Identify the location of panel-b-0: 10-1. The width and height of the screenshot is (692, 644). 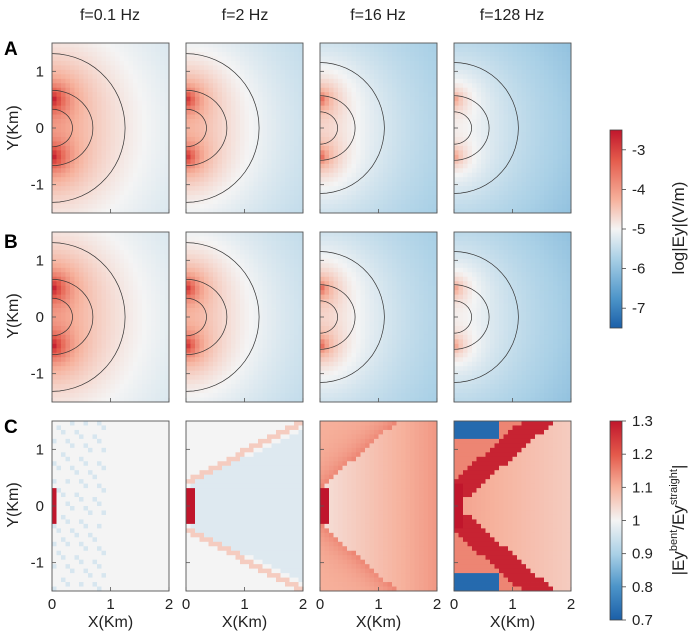
(100, 317).